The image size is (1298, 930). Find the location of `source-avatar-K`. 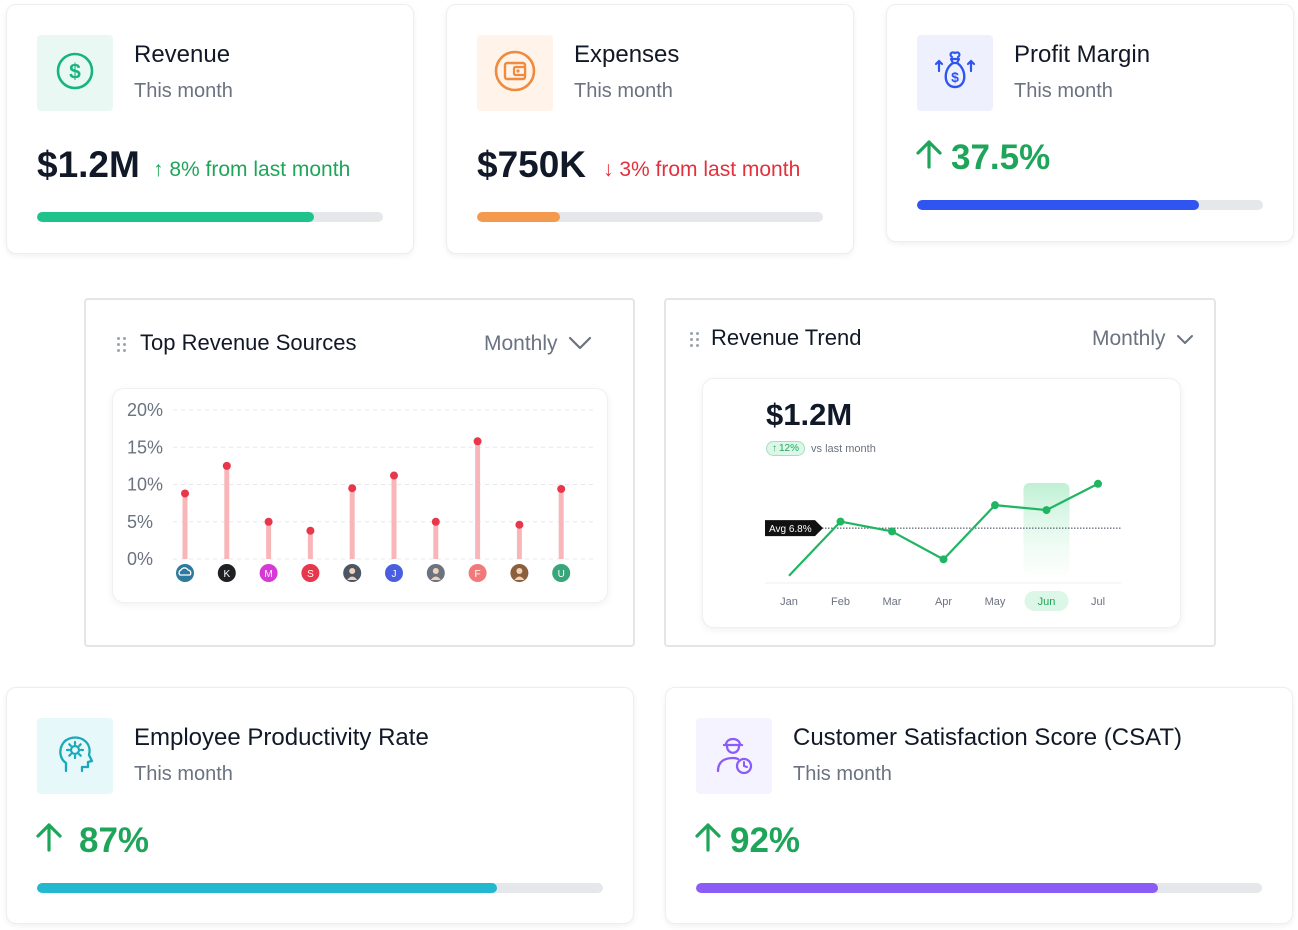

source-avatar-K is located at coordinates (226, 573).